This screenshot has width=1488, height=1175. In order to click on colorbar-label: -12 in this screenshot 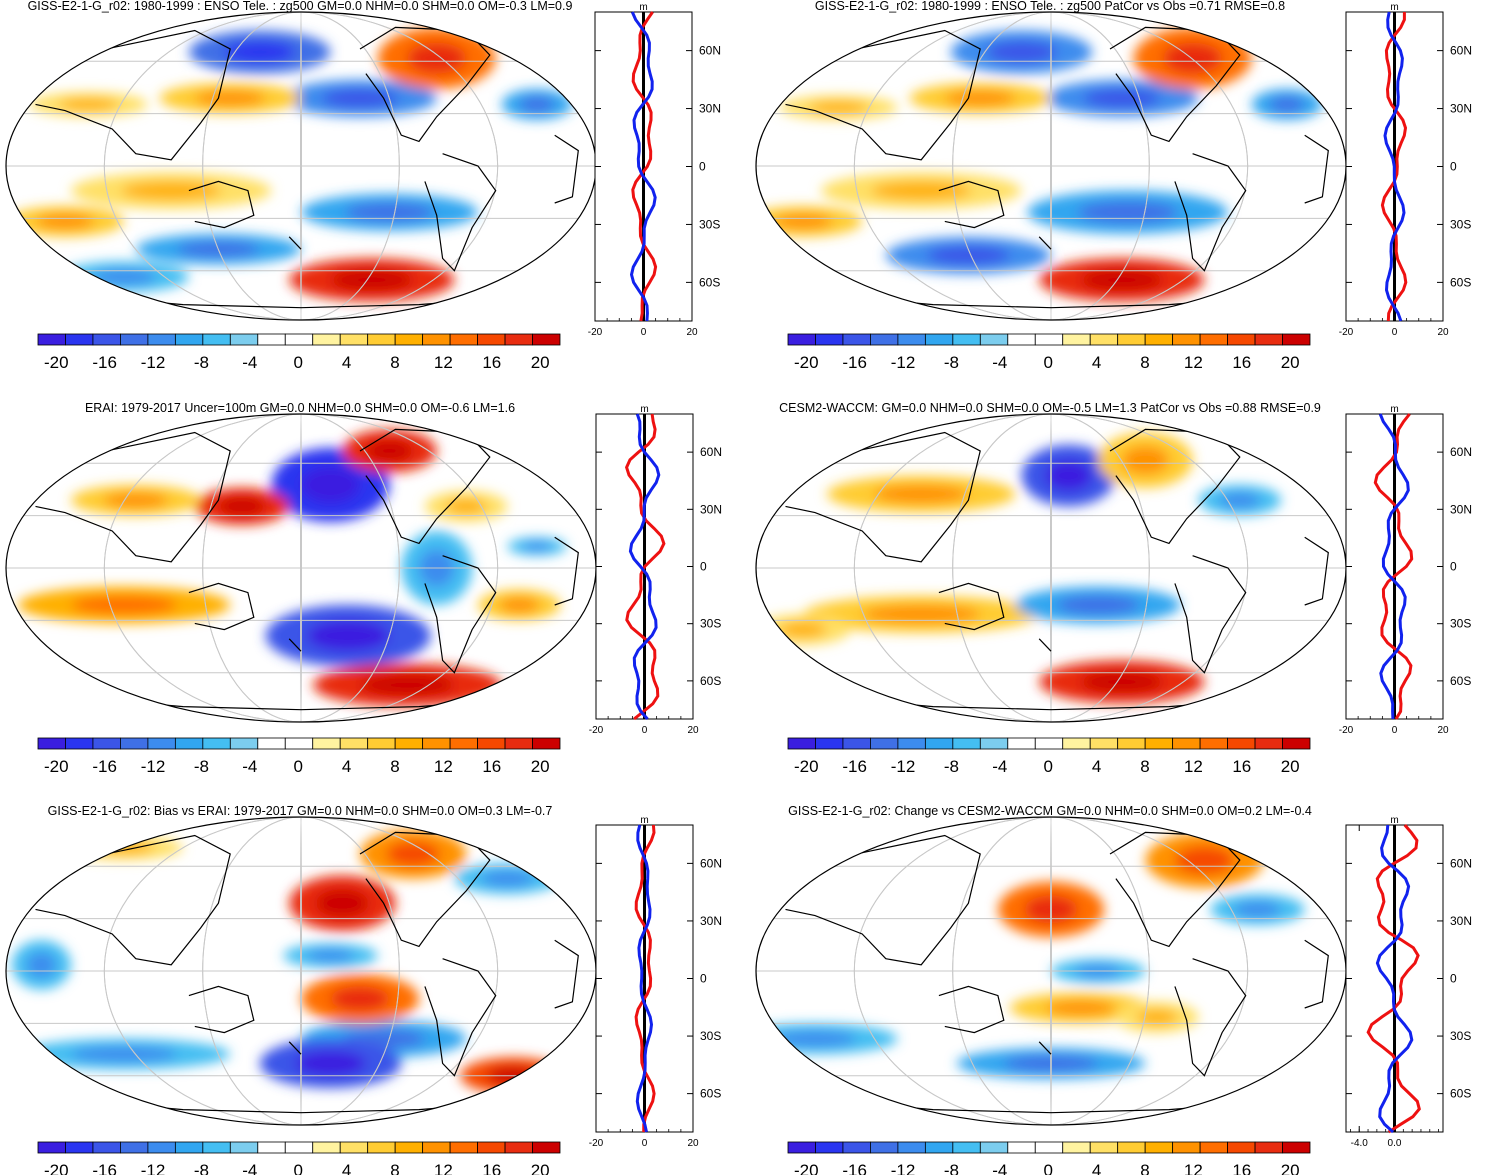, I will do `click(153, 362)`.